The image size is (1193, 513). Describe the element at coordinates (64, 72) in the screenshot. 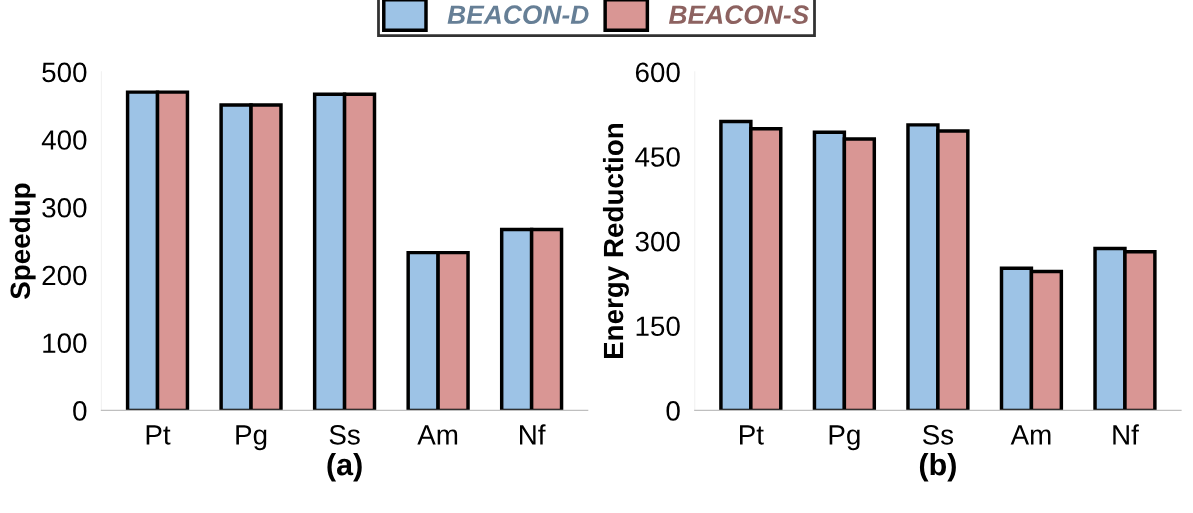

I see `y-tick-label: 500` at that location.